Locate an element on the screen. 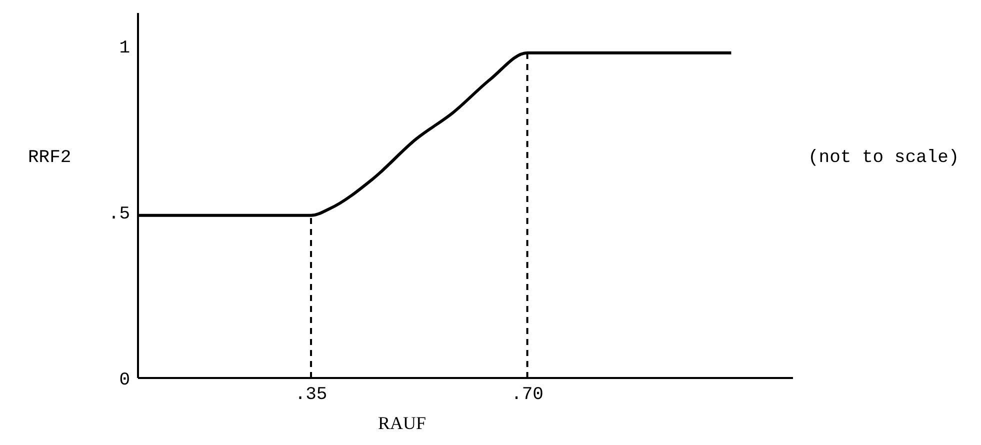  x-tick-label: .70 is located at coordinates (527, 394).